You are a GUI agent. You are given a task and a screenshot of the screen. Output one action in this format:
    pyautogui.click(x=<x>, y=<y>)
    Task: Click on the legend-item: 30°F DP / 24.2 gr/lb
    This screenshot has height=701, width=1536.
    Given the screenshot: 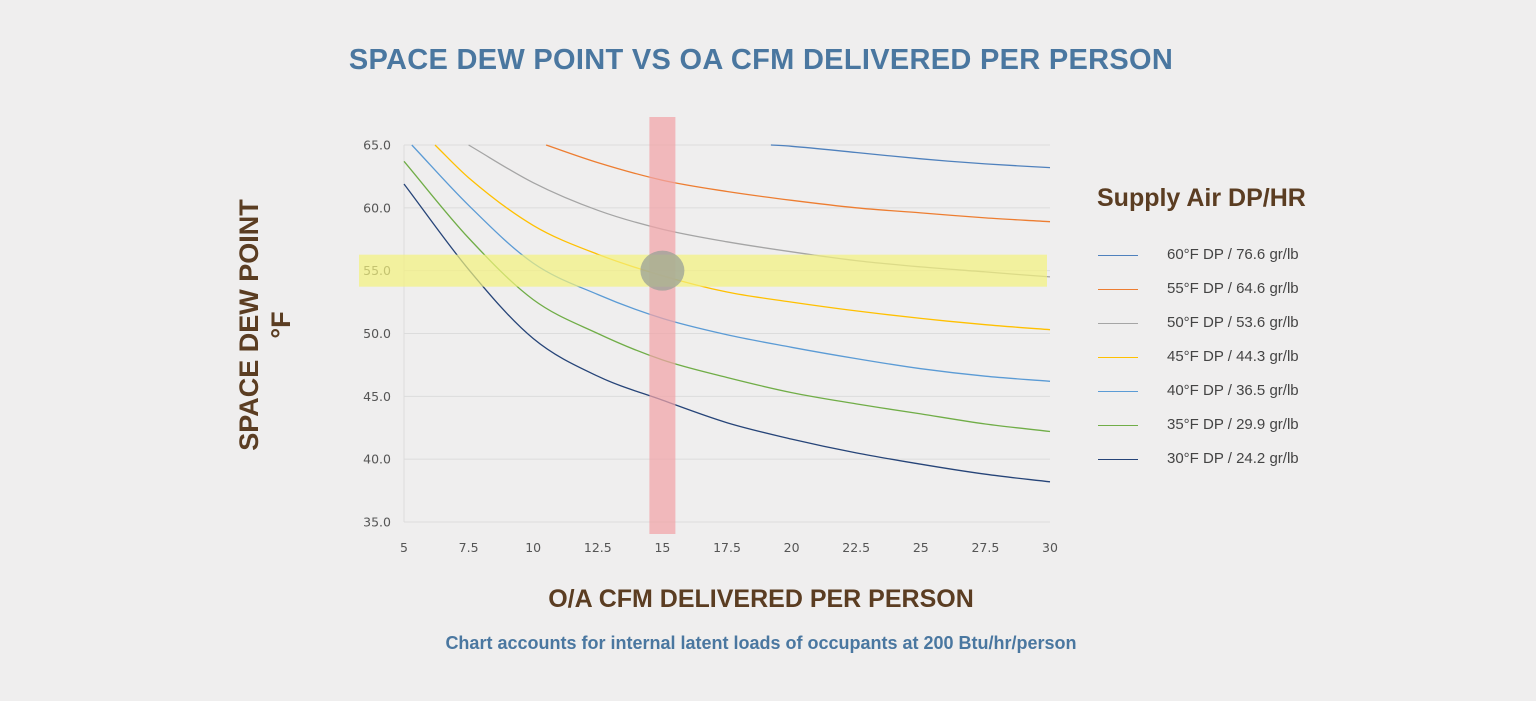 What is the action you would take?
    pyautogui.click(x=1248, y=466)
    